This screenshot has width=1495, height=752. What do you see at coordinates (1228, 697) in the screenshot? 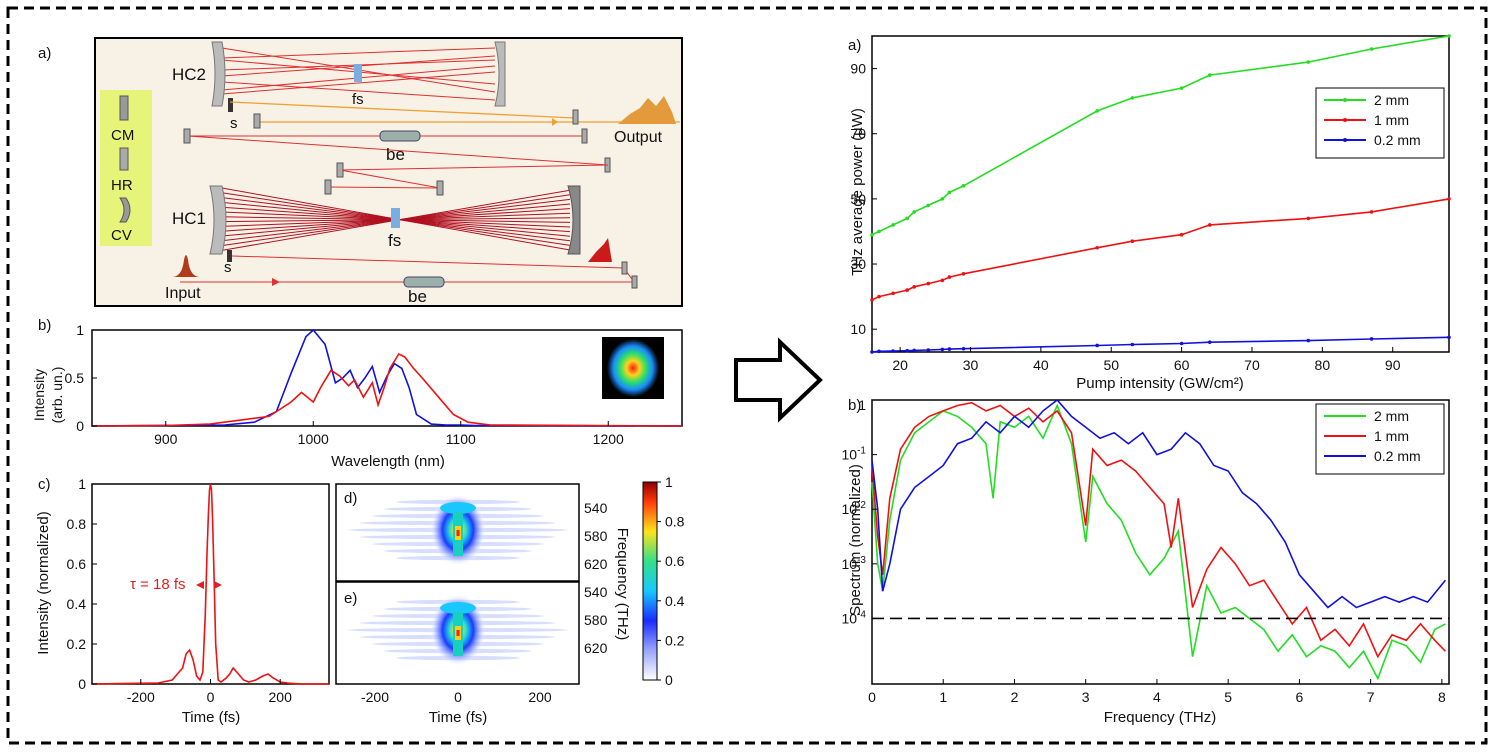
I see `thz-spectrum-xtick-label: 5` at bounding box center [1228, 697].